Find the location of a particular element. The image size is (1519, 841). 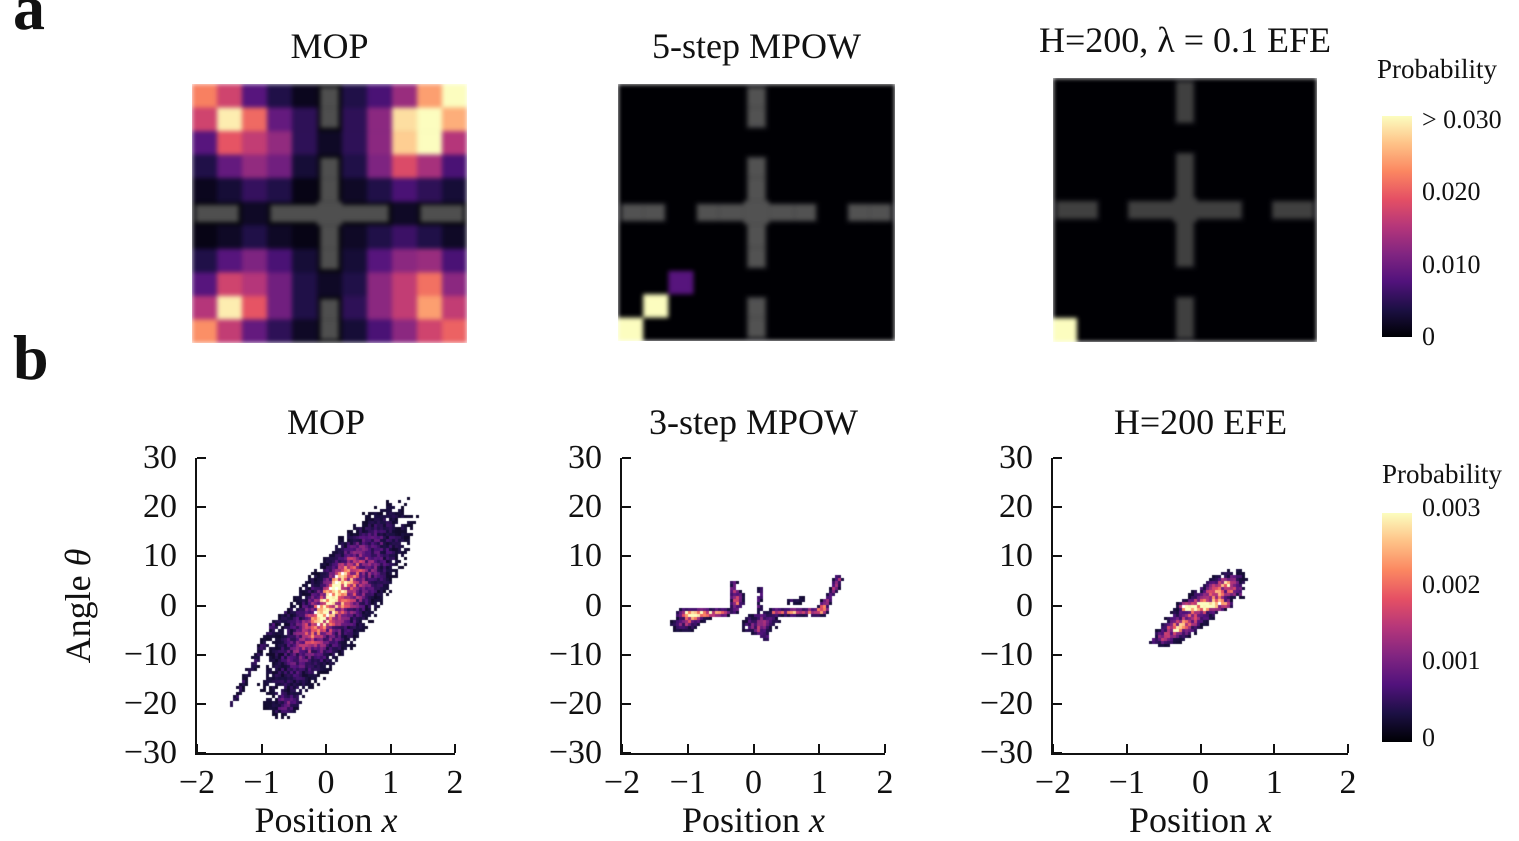

panel-title: H=200 EFE is located at coordinates (1200, 422).